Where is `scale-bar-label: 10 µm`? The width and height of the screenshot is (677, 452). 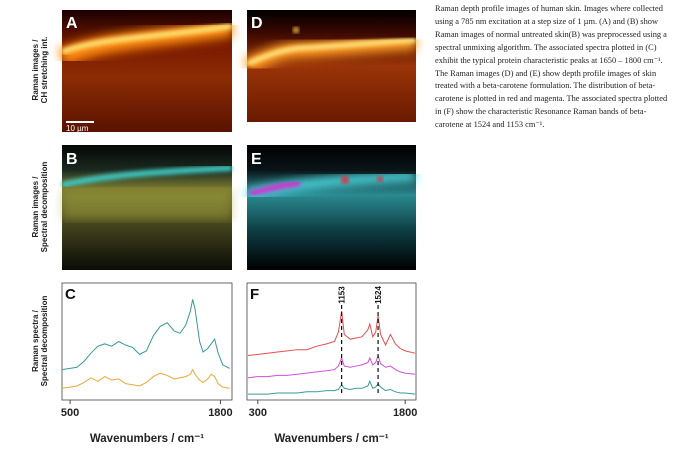
scale-bar-label: 10 µm is located at coordinates (77, 128).